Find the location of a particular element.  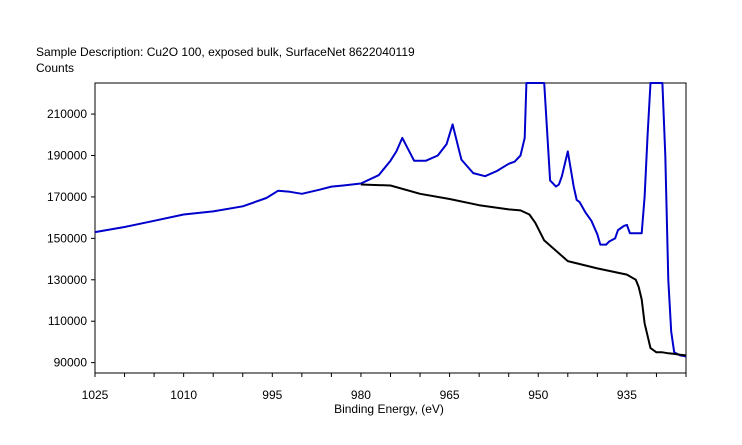

x-tick-label: 1010 is located at coordinates (183, 395).